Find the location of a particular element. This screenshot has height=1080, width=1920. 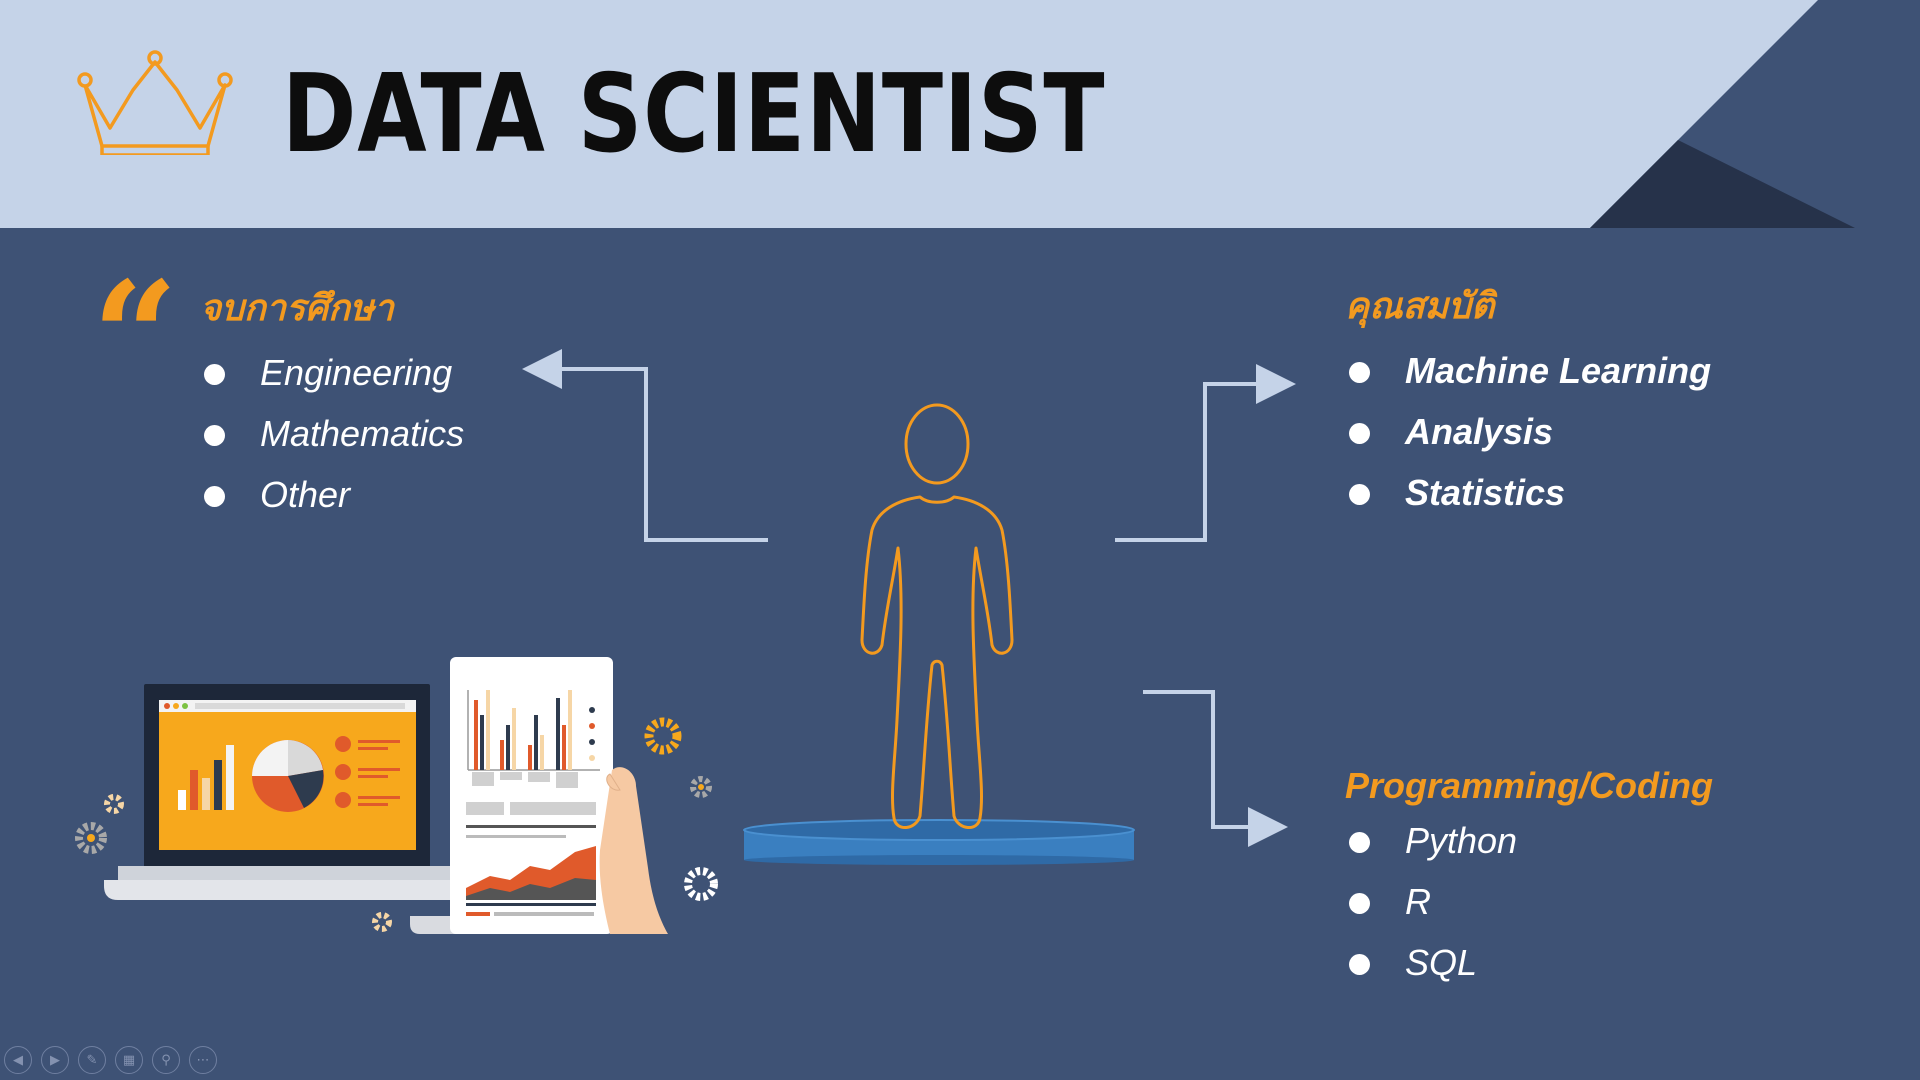

platform is located at coordinates (939, 842).